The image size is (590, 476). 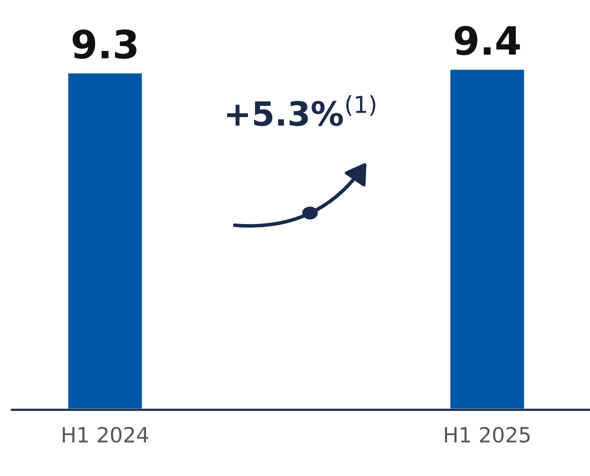 I want to click on x-tick-label: H1 2024, so click(x=105, y=434).